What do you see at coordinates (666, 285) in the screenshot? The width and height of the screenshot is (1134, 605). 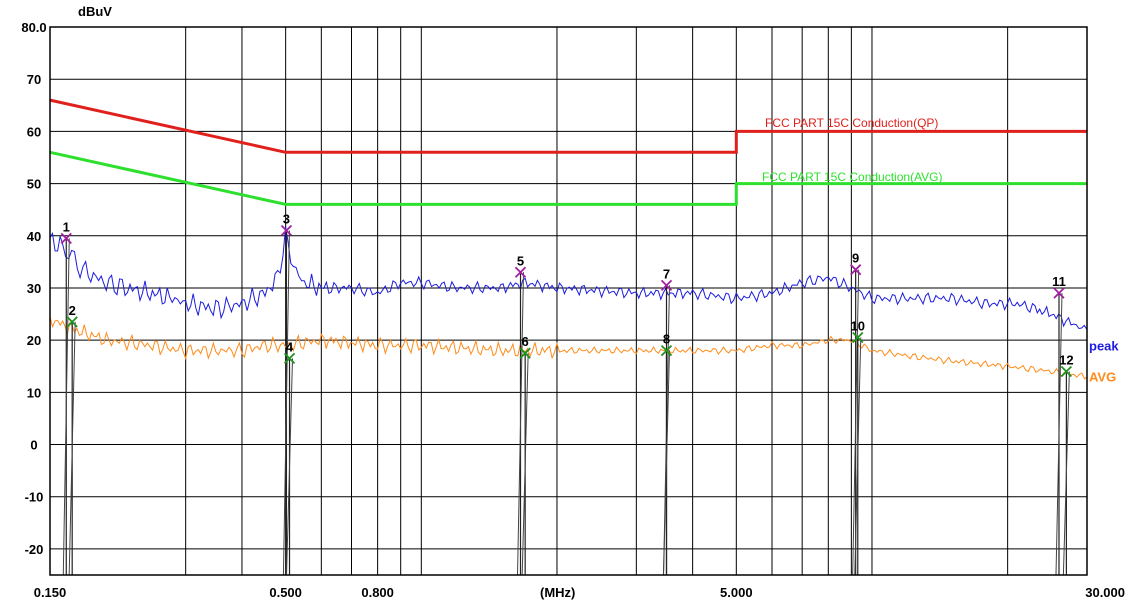 I see `marker-7-cross` at bounding box center [666, 285].